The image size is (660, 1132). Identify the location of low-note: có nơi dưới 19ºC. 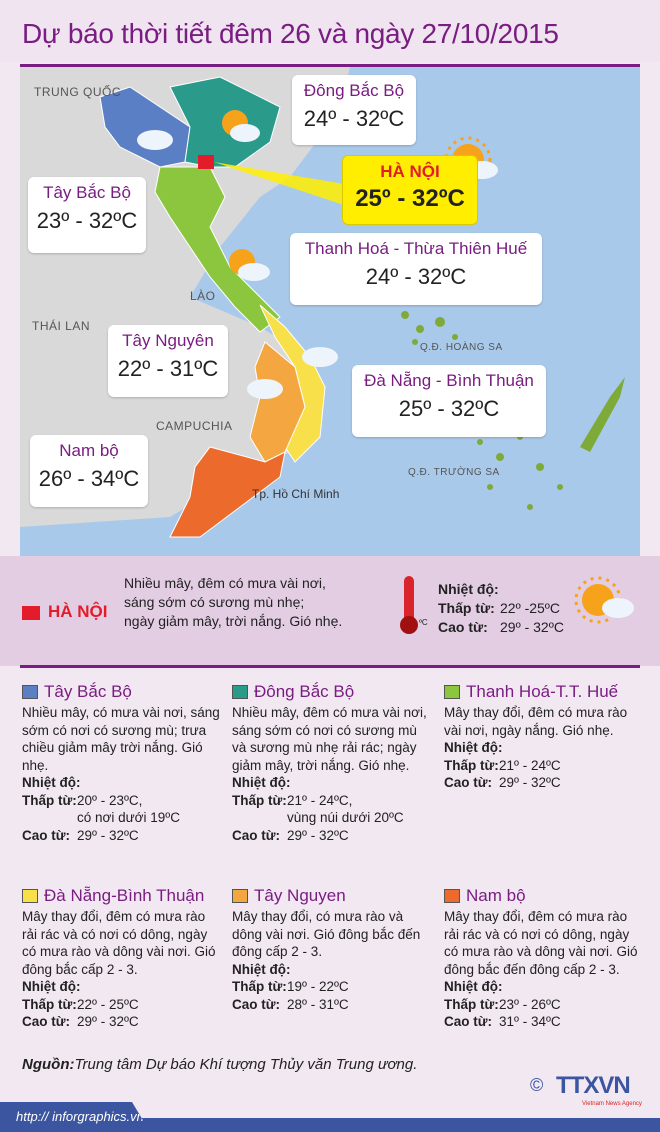
(128, 817).